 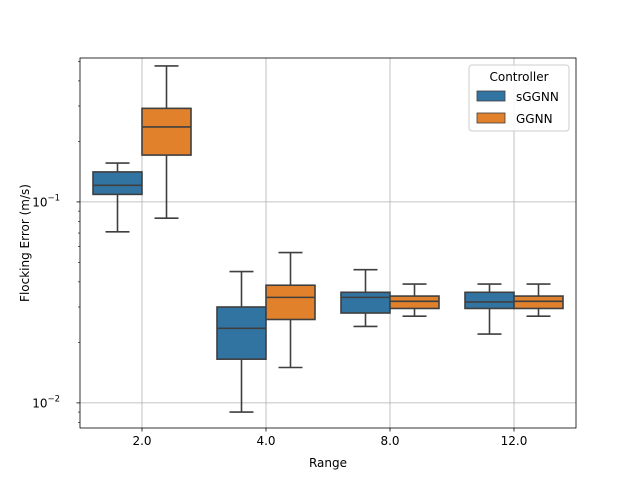 I want to click on box-ggnn-2.0, so click(x=166, y=142).